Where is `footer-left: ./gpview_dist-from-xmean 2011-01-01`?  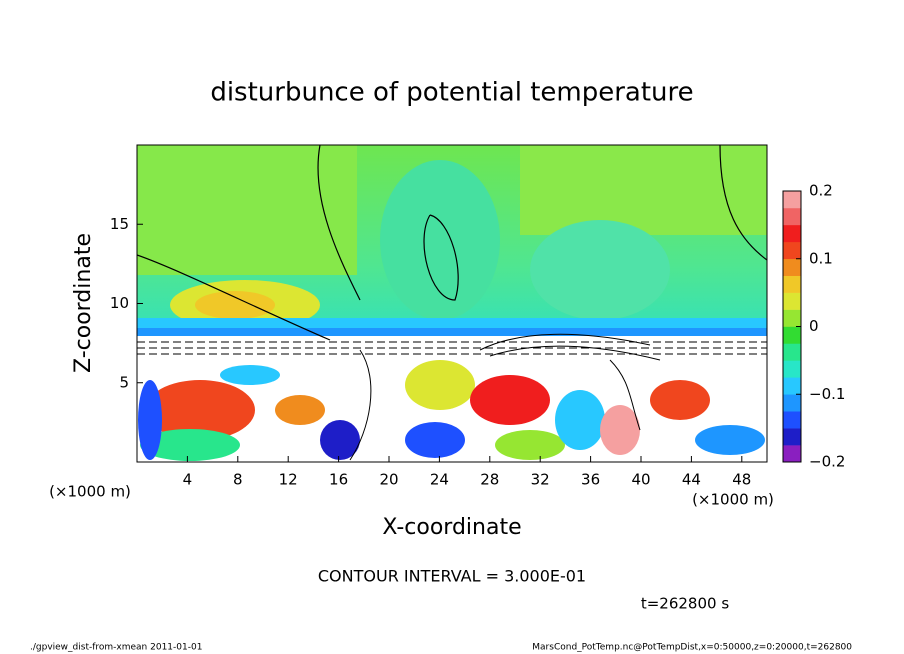
footer-left: ./gpview_dist-from-xmean 2011-01-01 is located at coordinates (116, 648).